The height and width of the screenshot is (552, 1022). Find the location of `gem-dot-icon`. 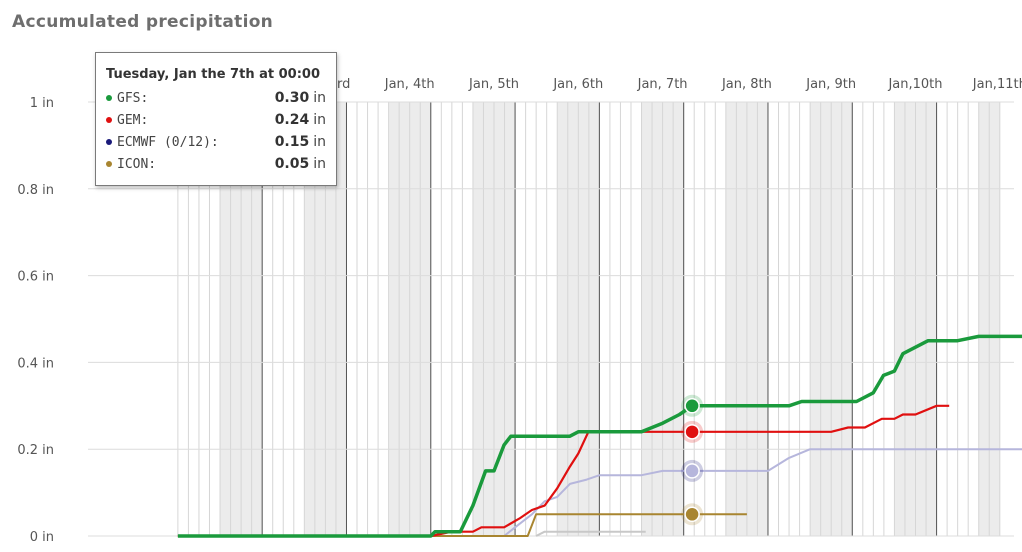

gem-dot-icon is located at coordinates (109, 120).